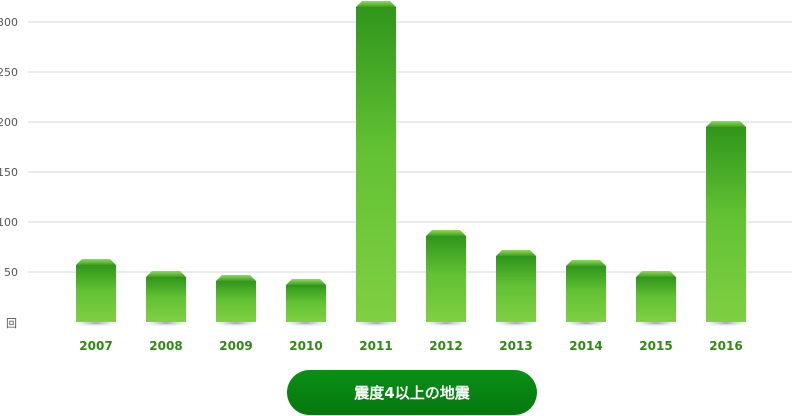 This screenshot has width=792, height=416. I want to click on x-tick-label: 2009, so click(235, 346).